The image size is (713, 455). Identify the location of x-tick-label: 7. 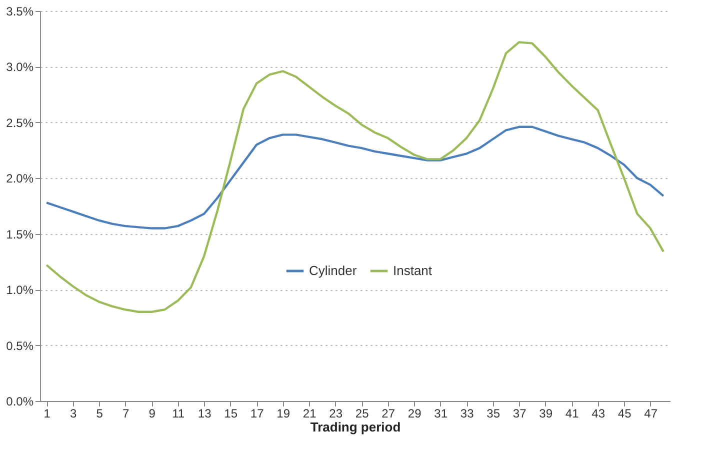
(126, 413).